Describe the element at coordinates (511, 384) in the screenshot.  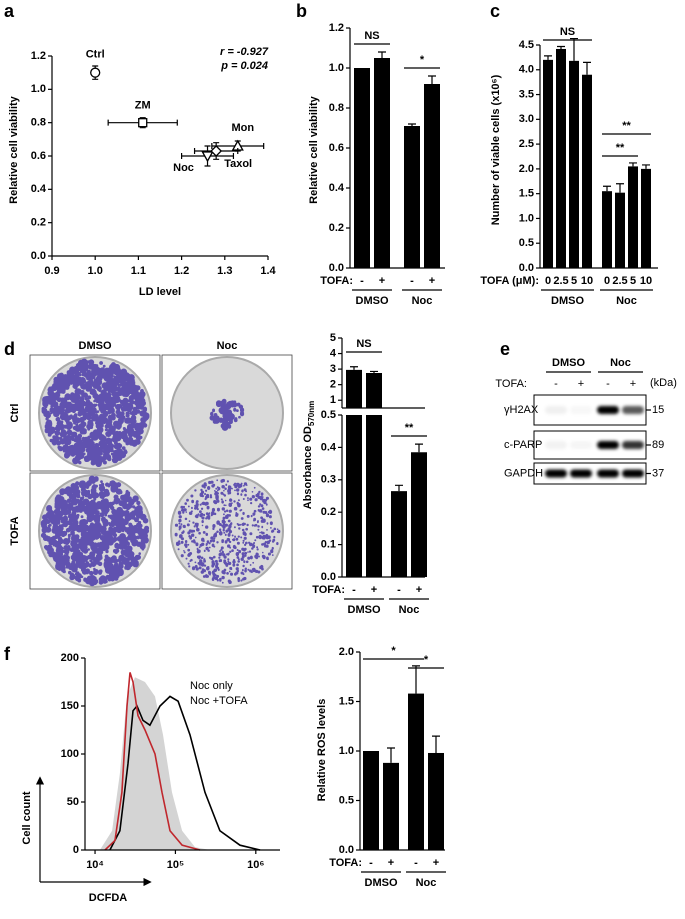
I see `treatment-label: TOFA:` at that location.